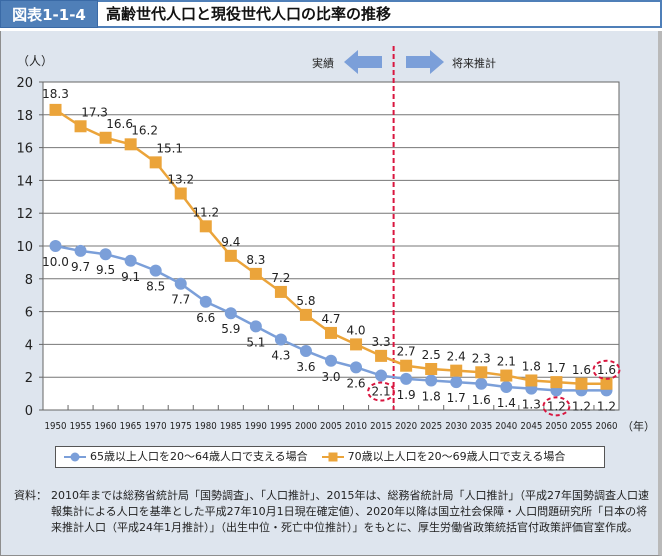 The image size is (662, 556). What do you see at coordinates (55, 94) in the screenshot?
I see `data-label: 18.3` at bounding box center [55, 94].